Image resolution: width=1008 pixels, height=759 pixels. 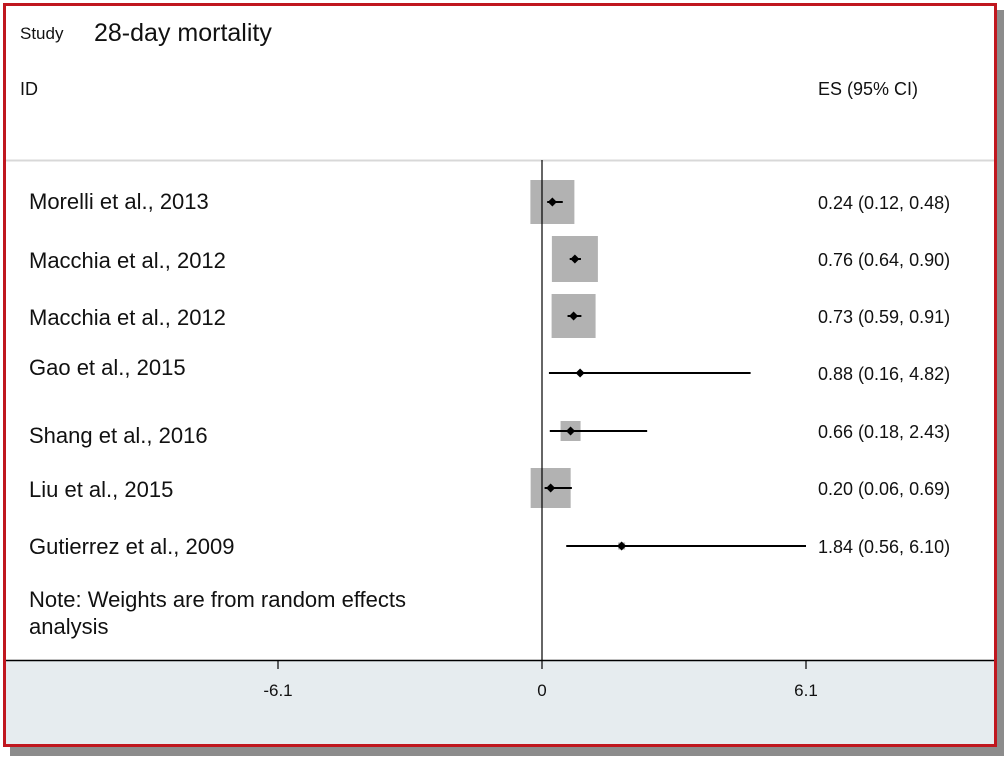 What do you see at coordinates (42, 33) in the screenshot?
I see `study-label: Study` at bounding box center [42, 33].